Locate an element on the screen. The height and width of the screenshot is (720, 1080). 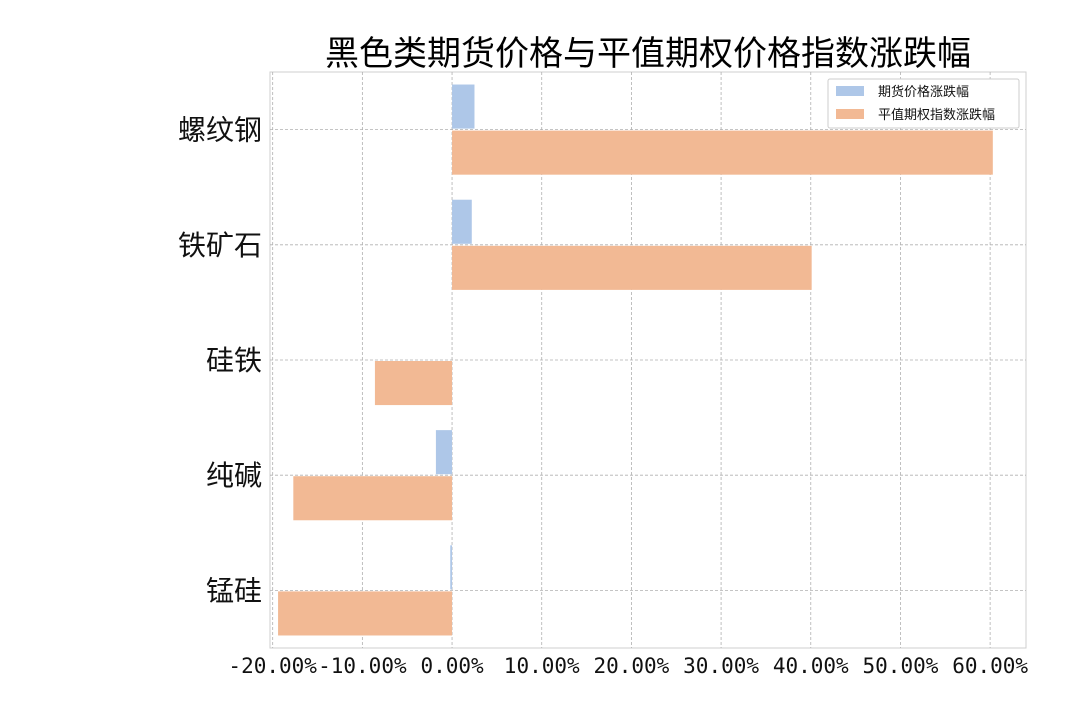
legend-swatch-futures is located at coordinates (850, 91).